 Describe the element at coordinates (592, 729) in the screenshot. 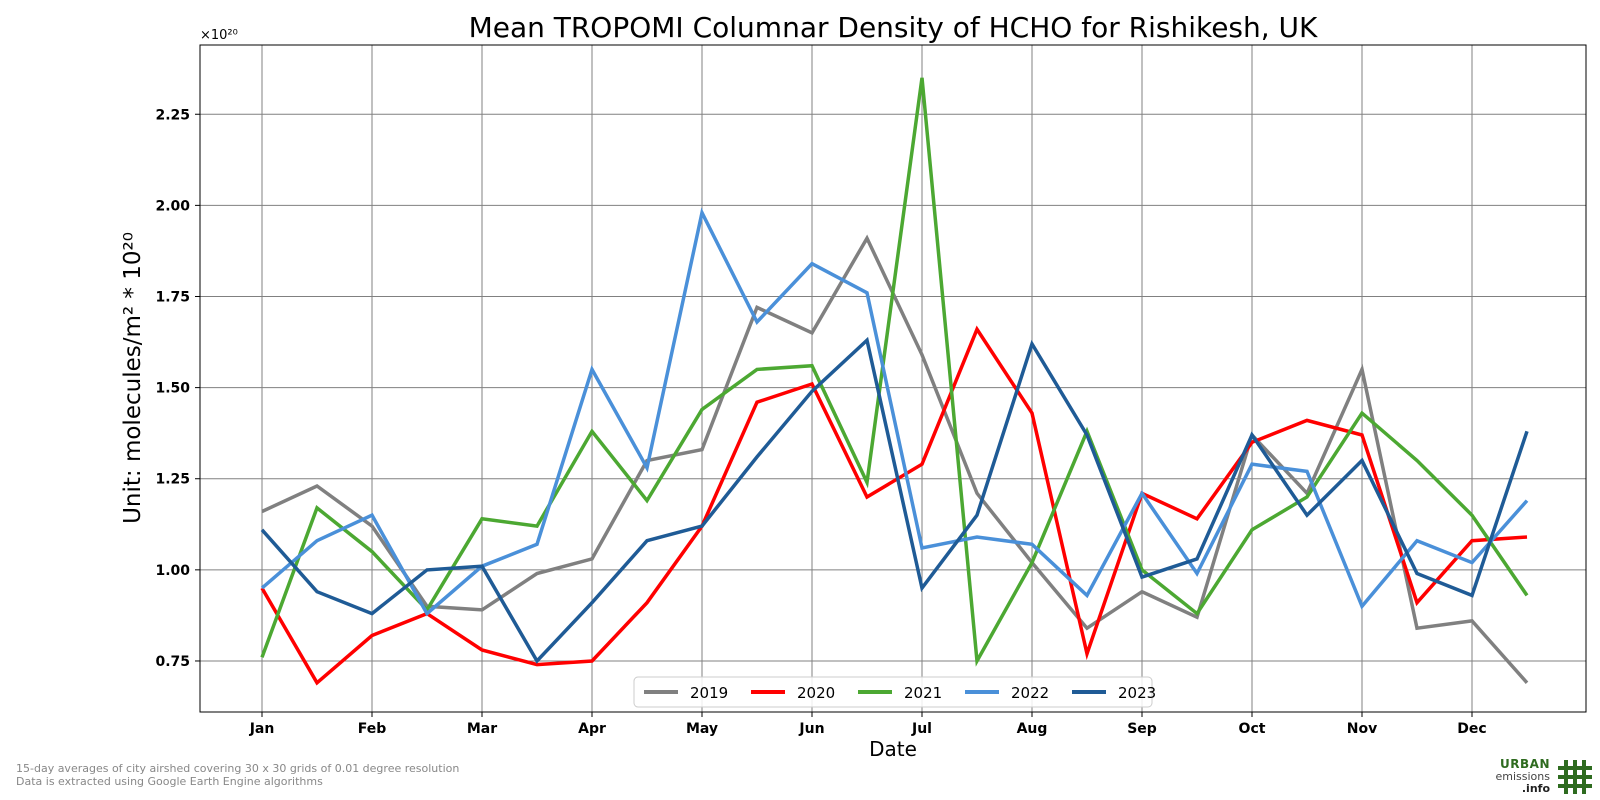

I see `x-tick-label: Apr` at that location.